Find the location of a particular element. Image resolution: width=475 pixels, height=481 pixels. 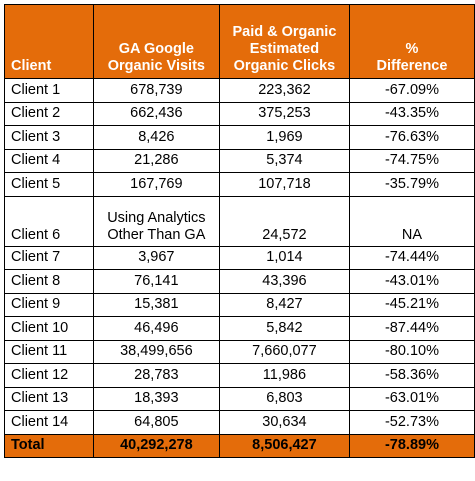

ga-visits: 46,496 is located at coordinates (156, 328).